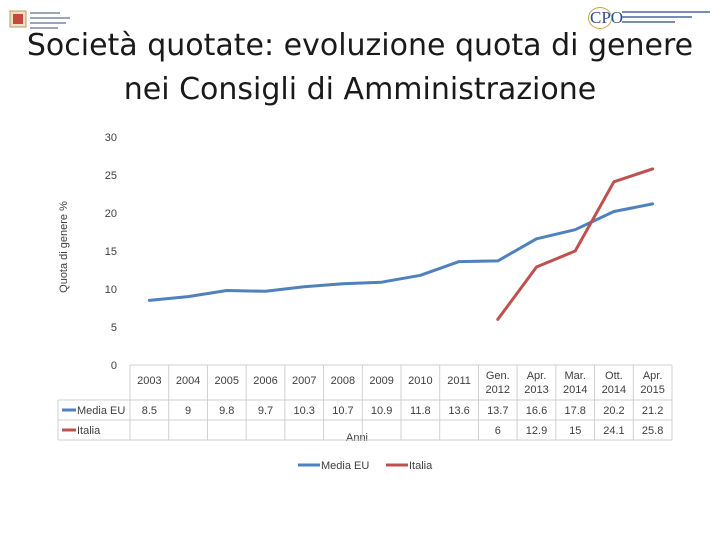 The height and width of the screenshot is (540, 720). I want to click on data-label: 16.6, so click(536, 411).